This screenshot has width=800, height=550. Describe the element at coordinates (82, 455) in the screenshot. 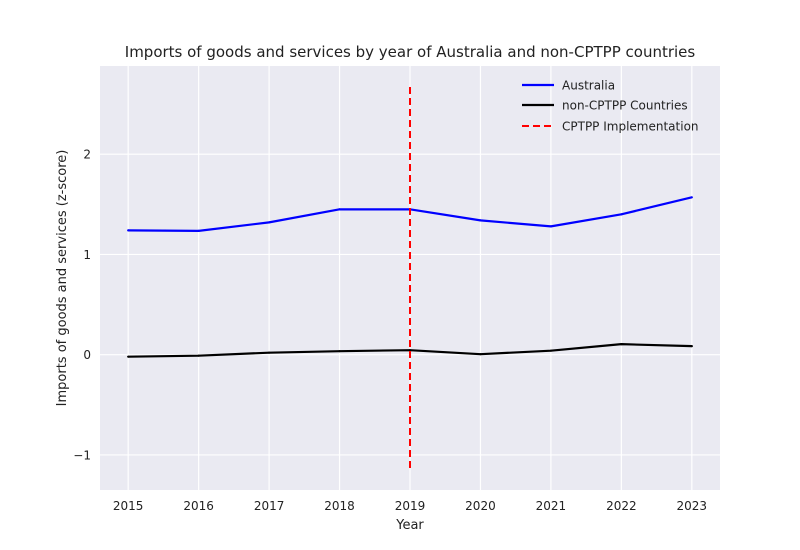

I see `y-tick-label: −1` at that location.